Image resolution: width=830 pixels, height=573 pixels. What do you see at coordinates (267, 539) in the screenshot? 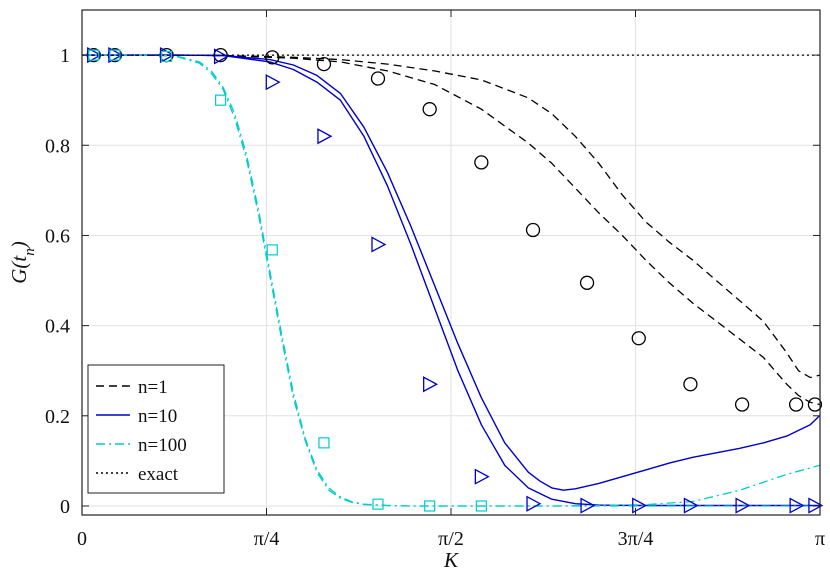
I see `x-tick-label: π/4` at bounding box center [267, 539].